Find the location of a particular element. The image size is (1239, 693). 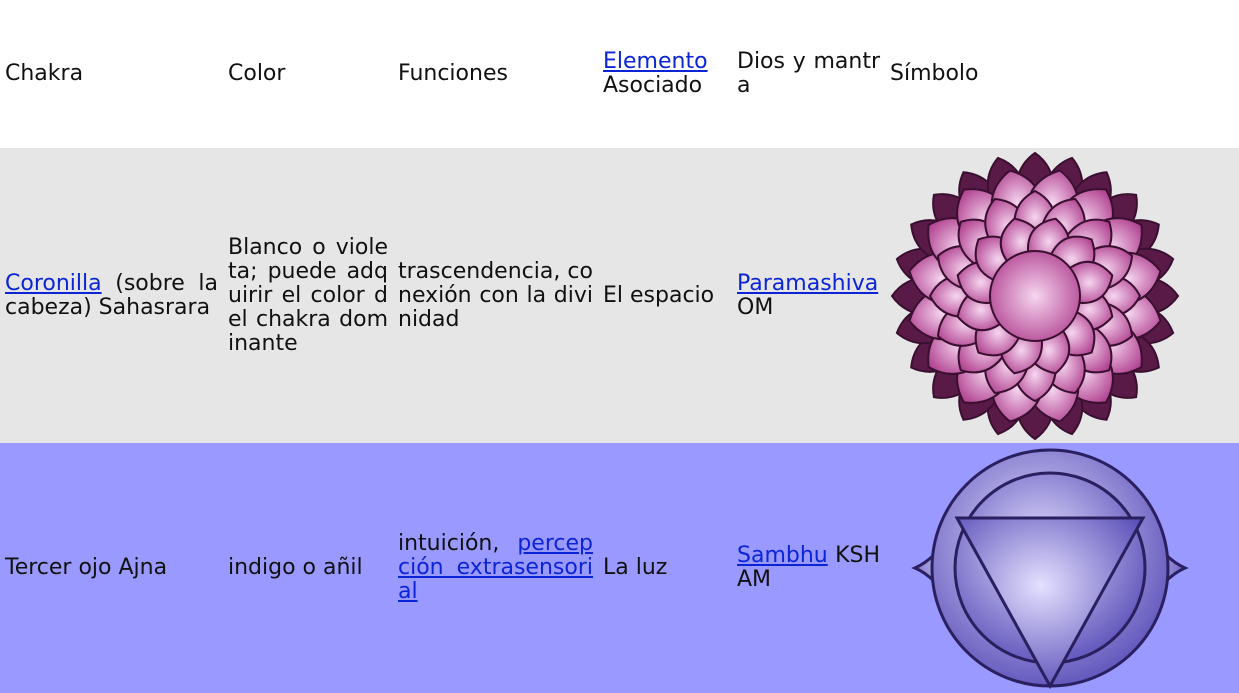

ajna-symbol is located at coordinates (1050, 569).